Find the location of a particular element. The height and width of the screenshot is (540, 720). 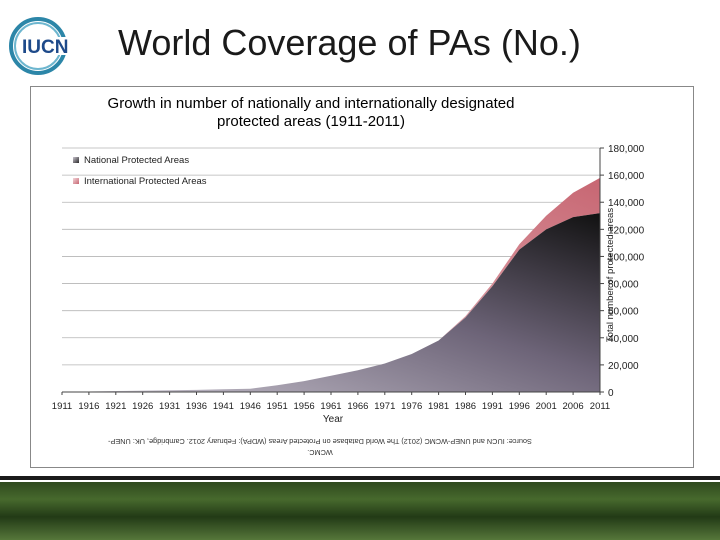

legend-label: International Protected Areas is located at coordinates (145, 181).